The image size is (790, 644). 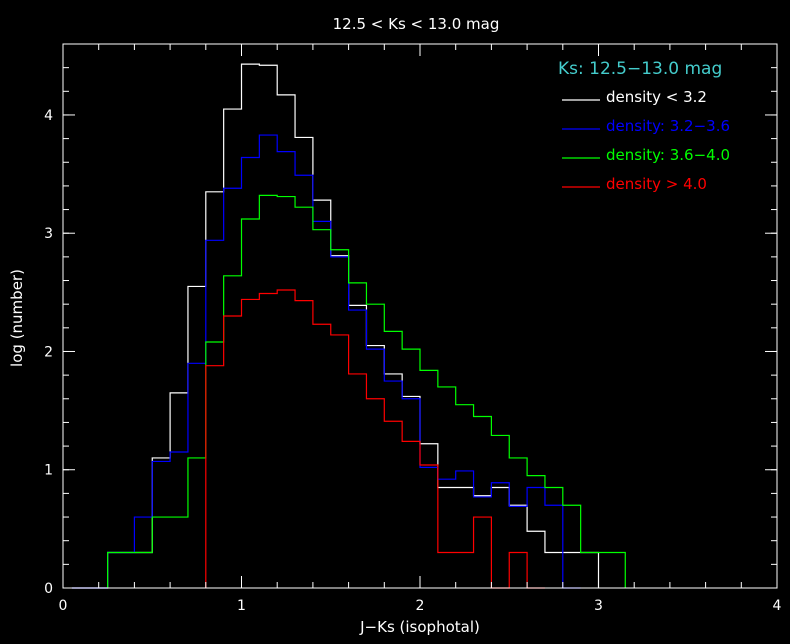 I want to click on y-tick-label: 4, so click(x=48, y=116).